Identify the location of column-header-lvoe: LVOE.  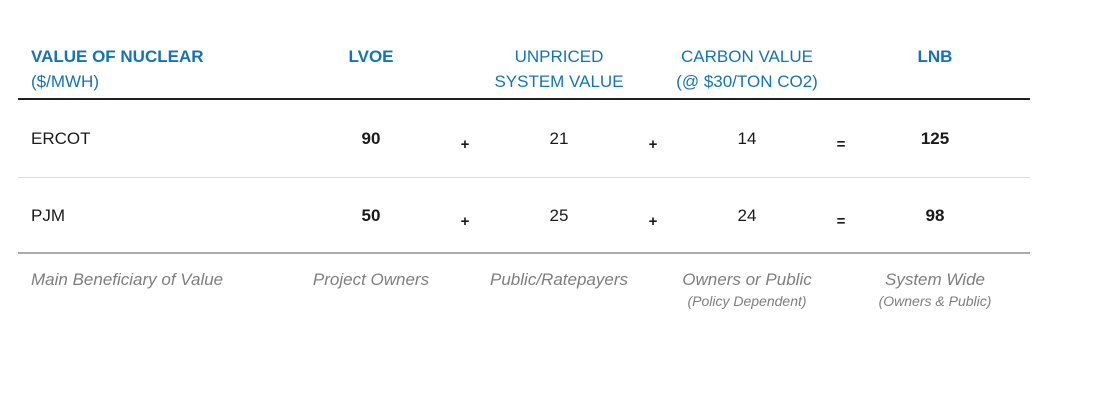
(371, 56).